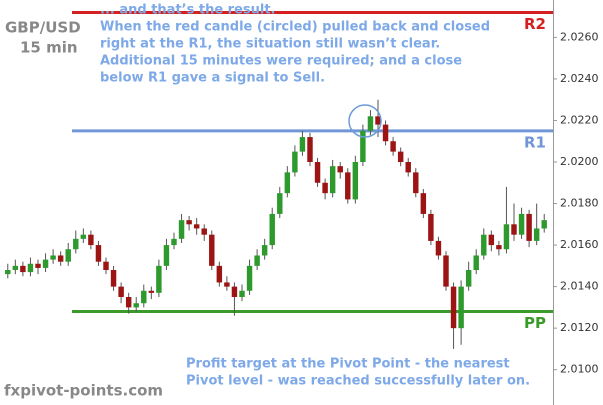  Describe the element at coordinates (43, 28) in the screenshot. I see `chart-title: GBP/USD` at that location.